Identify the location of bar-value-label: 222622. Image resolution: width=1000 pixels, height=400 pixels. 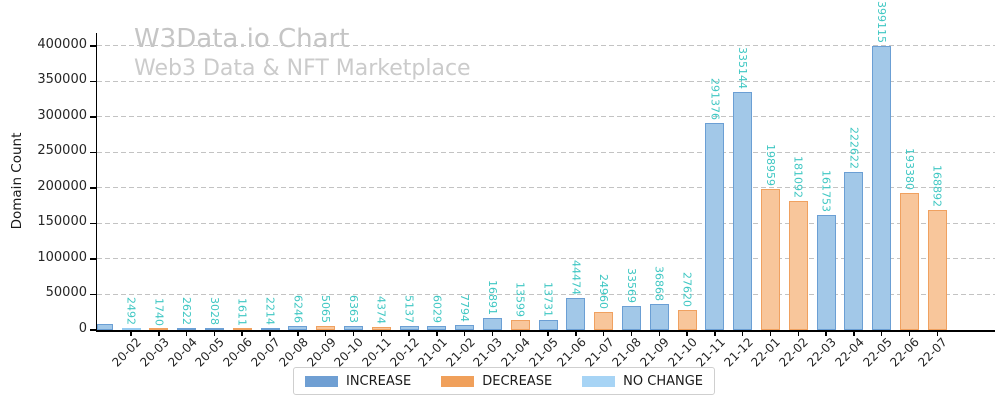
(854, 147).